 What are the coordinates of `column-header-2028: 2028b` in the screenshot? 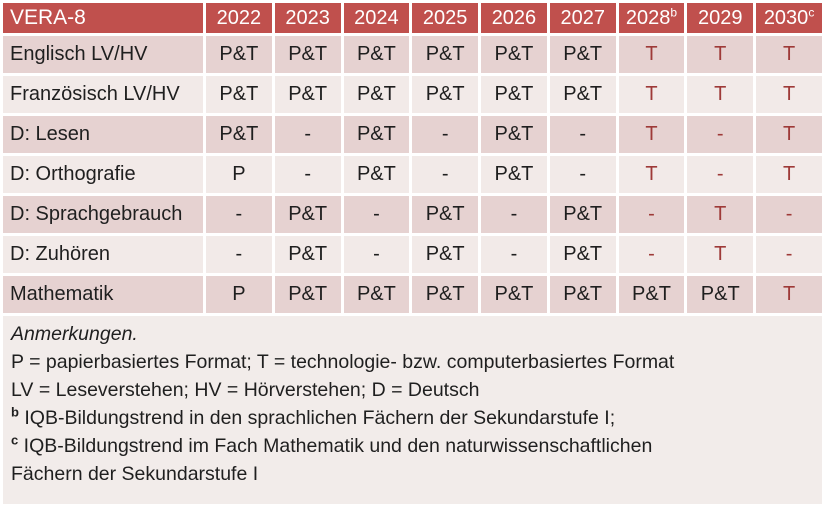 It's located at (651, 18).